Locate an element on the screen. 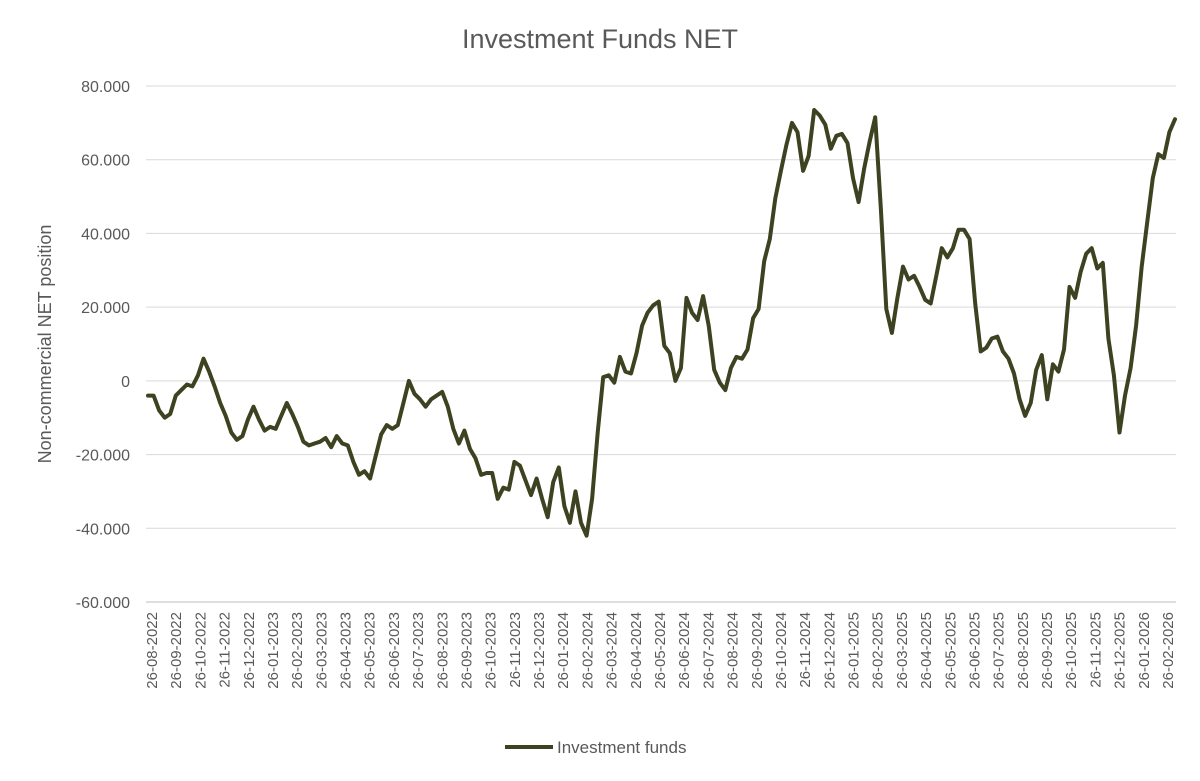 Image resolution: width=1200 pixels, height=781 pixels. x-tick-label: 26-01-2023 is located at coordinates (273, 650).